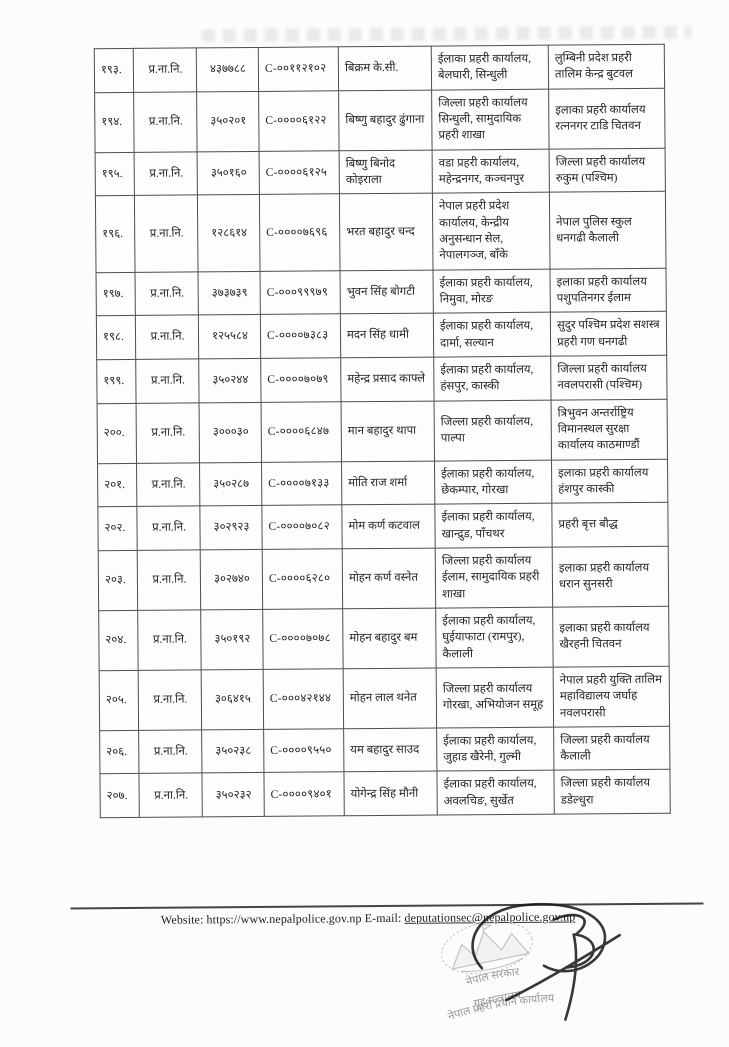 The image size is (729, 1047). Describe the element at coordinates (390, 698) in the screenshot. I see `cell-name: मोहन लाल थनेत` at that location.